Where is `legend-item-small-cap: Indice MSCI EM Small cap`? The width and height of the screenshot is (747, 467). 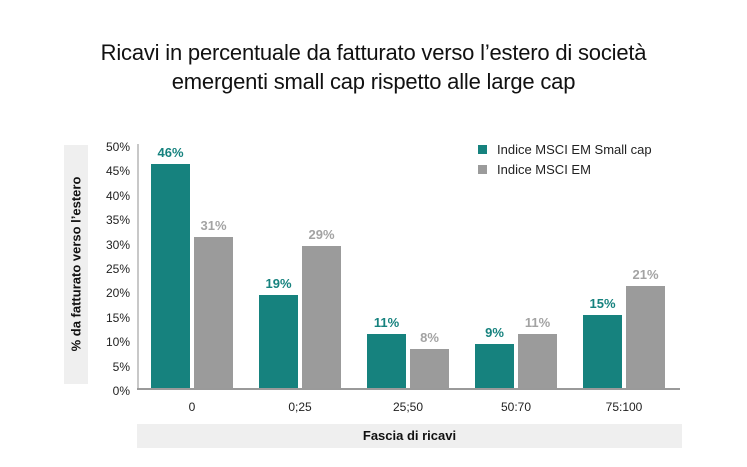
legend-item-small-cap: Indice MSCI EM Small cap is located at coordinates (565, 149).